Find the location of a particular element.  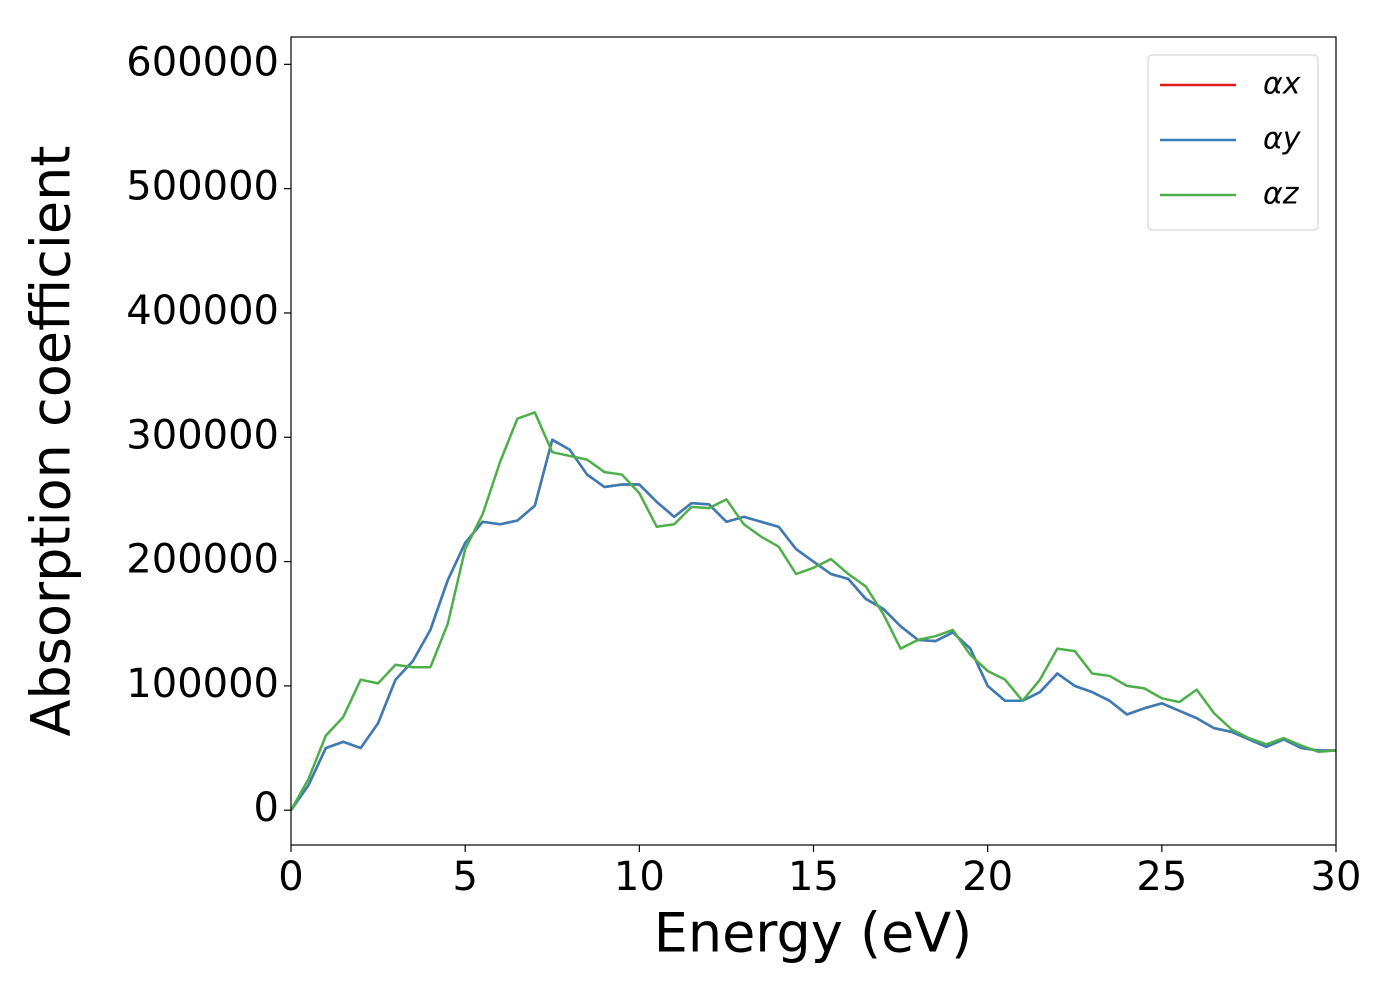

legend-box is located at coordinates (1233, 142).